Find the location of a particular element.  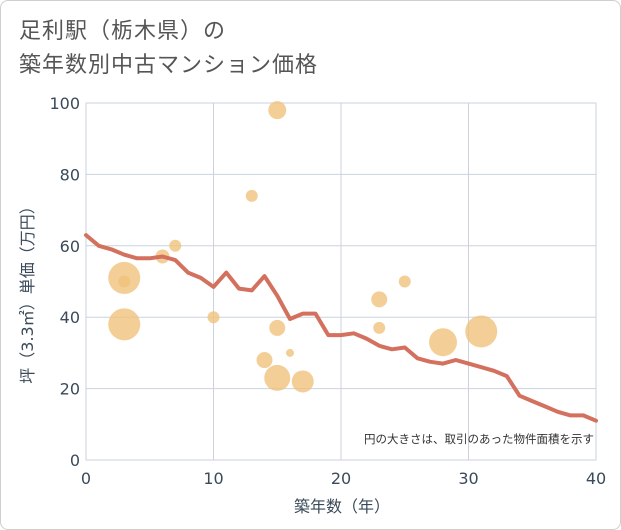

x-tick-label: 10 is located at coordinates (213, 478).